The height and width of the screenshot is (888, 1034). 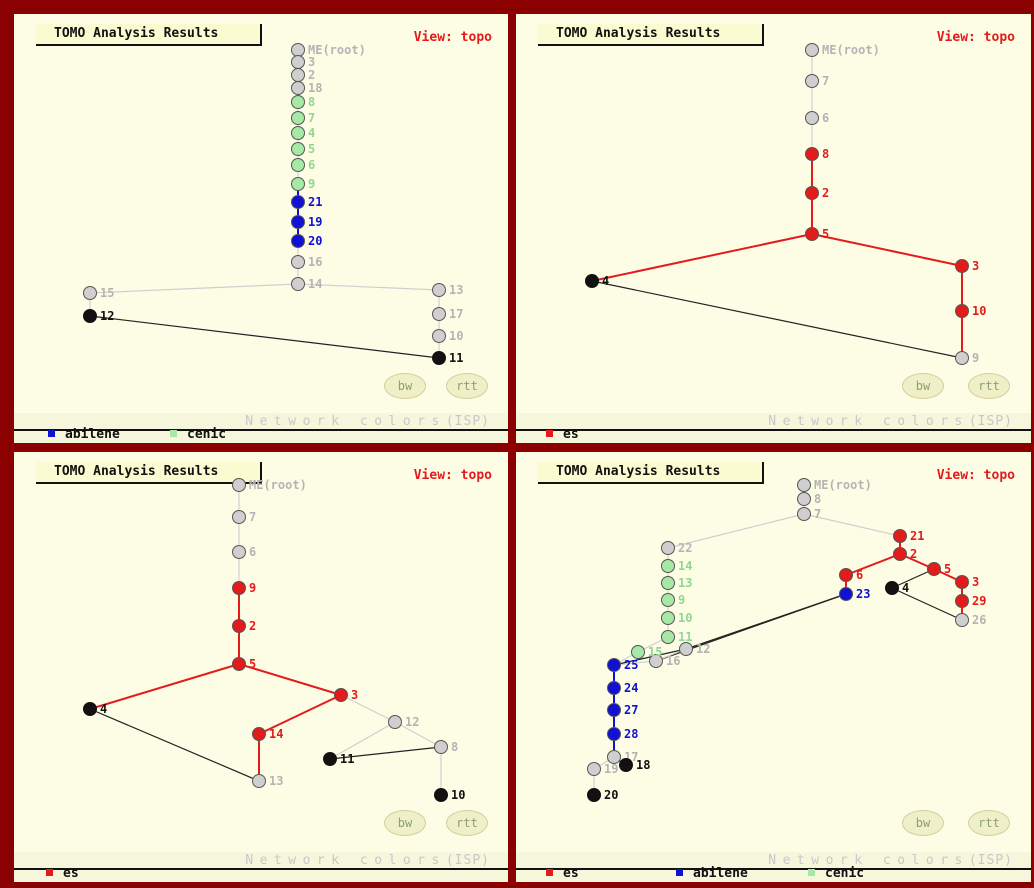 What do you see at coordinates (623, 710) in the screenshot?
I see `node-27: 27` at bounding box center [623, 710].